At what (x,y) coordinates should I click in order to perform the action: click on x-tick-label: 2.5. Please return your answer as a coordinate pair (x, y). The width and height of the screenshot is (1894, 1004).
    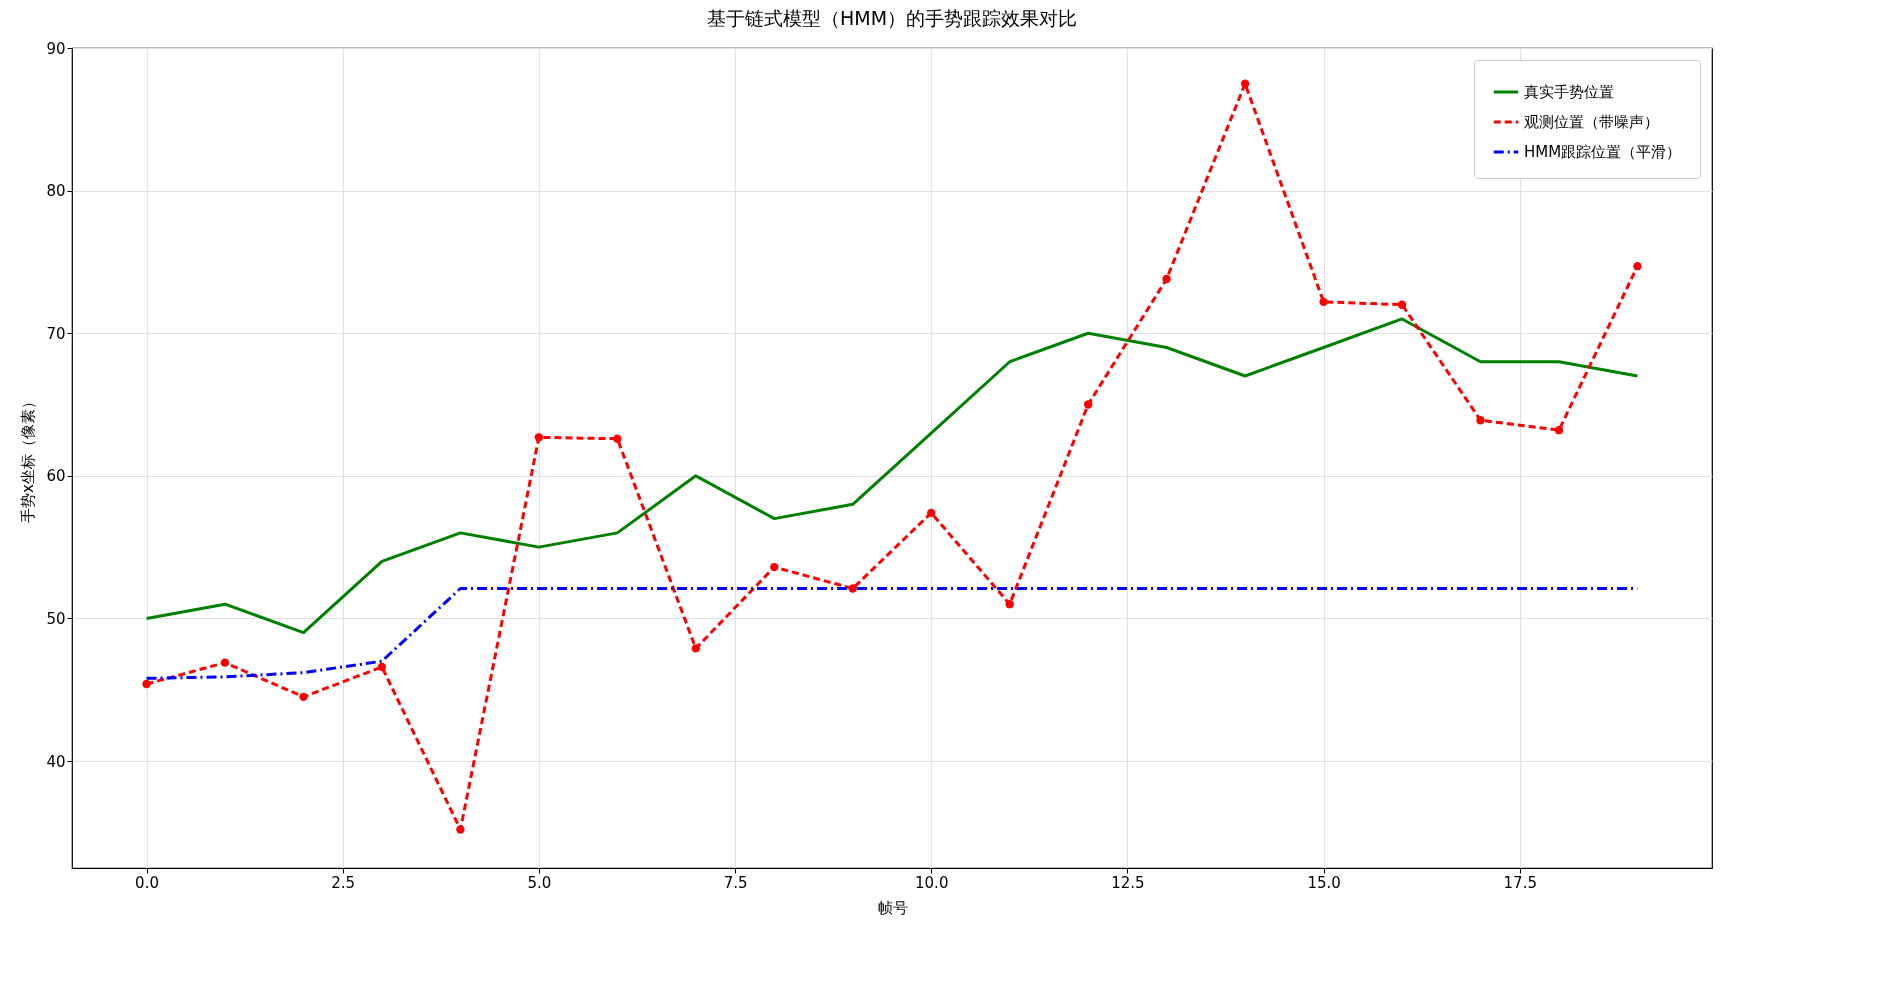
    Looking at the image, I should click on (343, 882).